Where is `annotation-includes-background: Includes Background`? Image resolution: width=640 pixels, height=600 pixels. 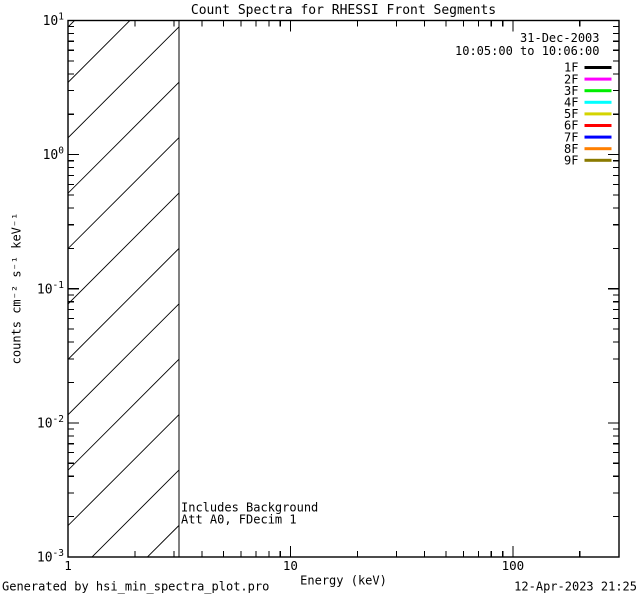
annotation-includes-background: Includes Background is located at coordinates (249, 508).